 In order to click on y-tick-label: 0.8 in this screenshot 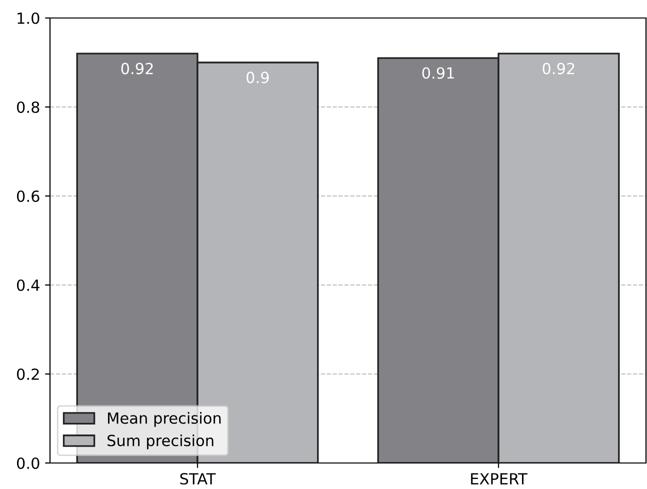, I will do `click(28, 107)`.